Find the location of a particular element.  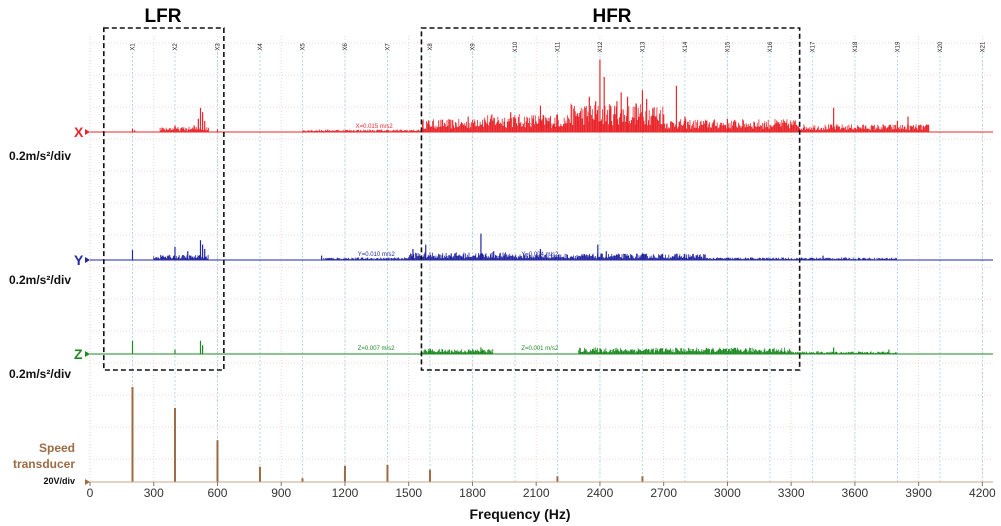

marker-label: X18 is located at coordinates (856, 46).